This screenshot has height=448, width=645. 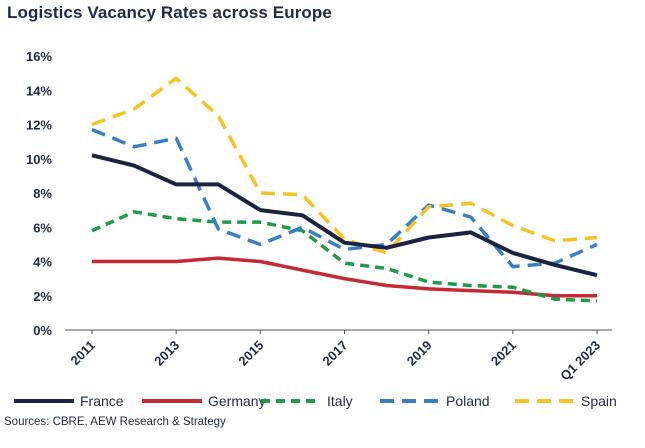 I want to click on source-note: Sources: CBRE, AEW Research & Strategy, so click(x=115, y=422).